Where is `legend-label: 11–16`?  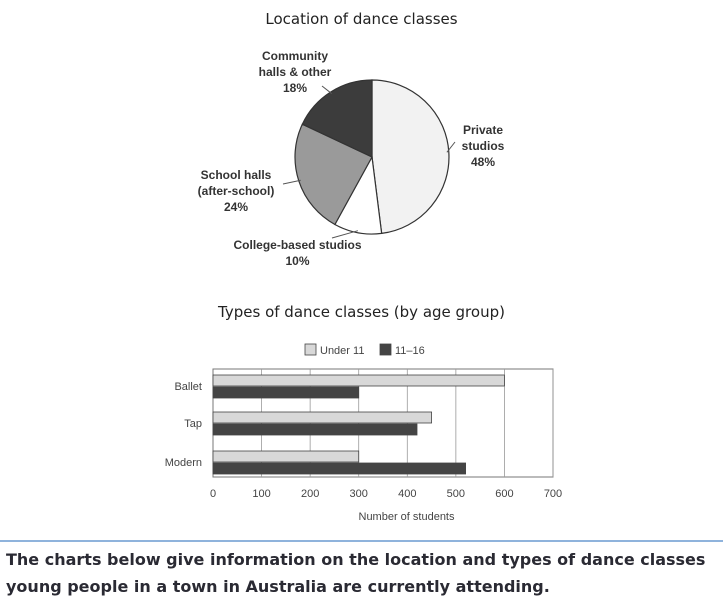
legend-label: 11–16 is located at coordinates (410, 351).